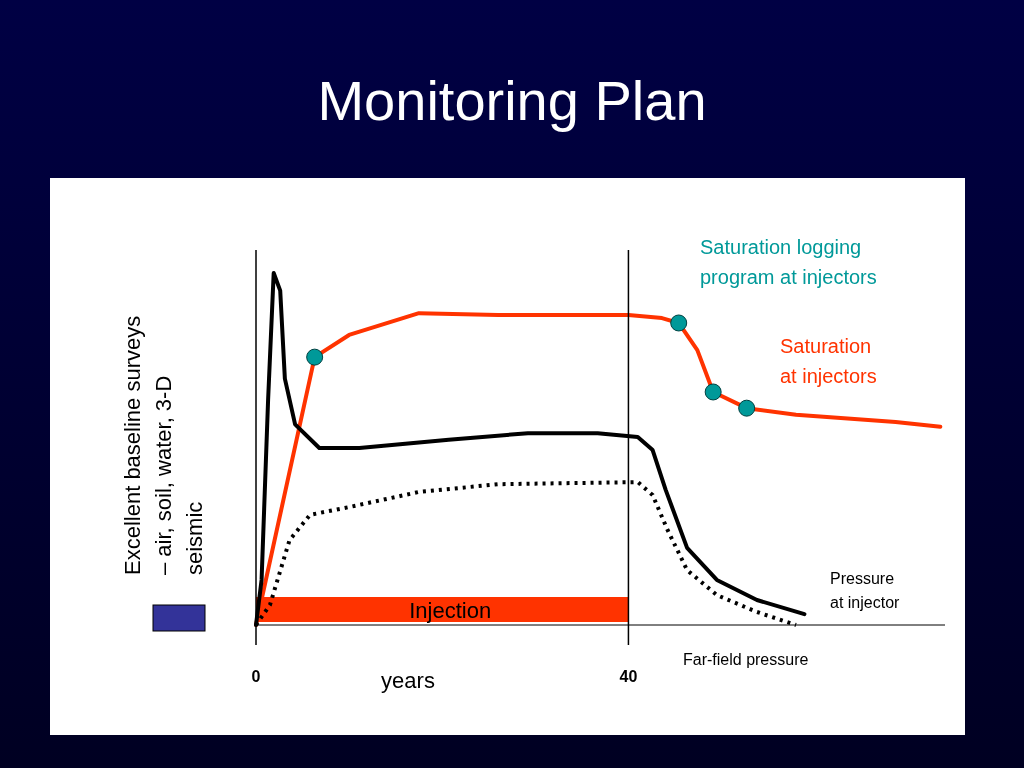  I want to click on x-axis-title: years, so click(408, 680).